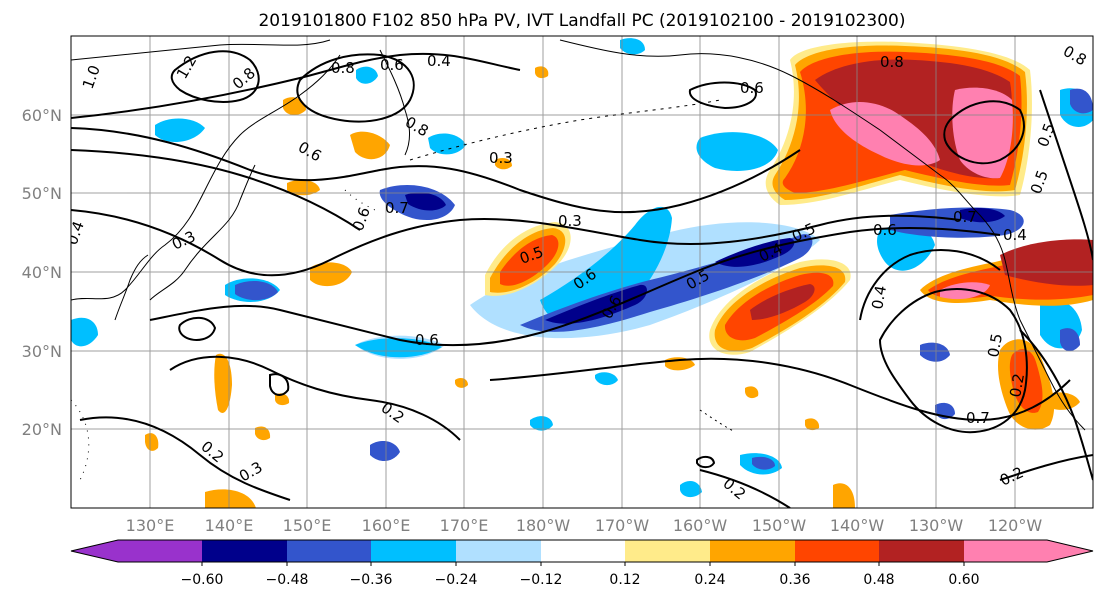 The image size is (1105, 601). What do you see at coordinates (94, 551) in the screenshot?
I see `colorbar-min-extension` at bounding box center [94, 551].